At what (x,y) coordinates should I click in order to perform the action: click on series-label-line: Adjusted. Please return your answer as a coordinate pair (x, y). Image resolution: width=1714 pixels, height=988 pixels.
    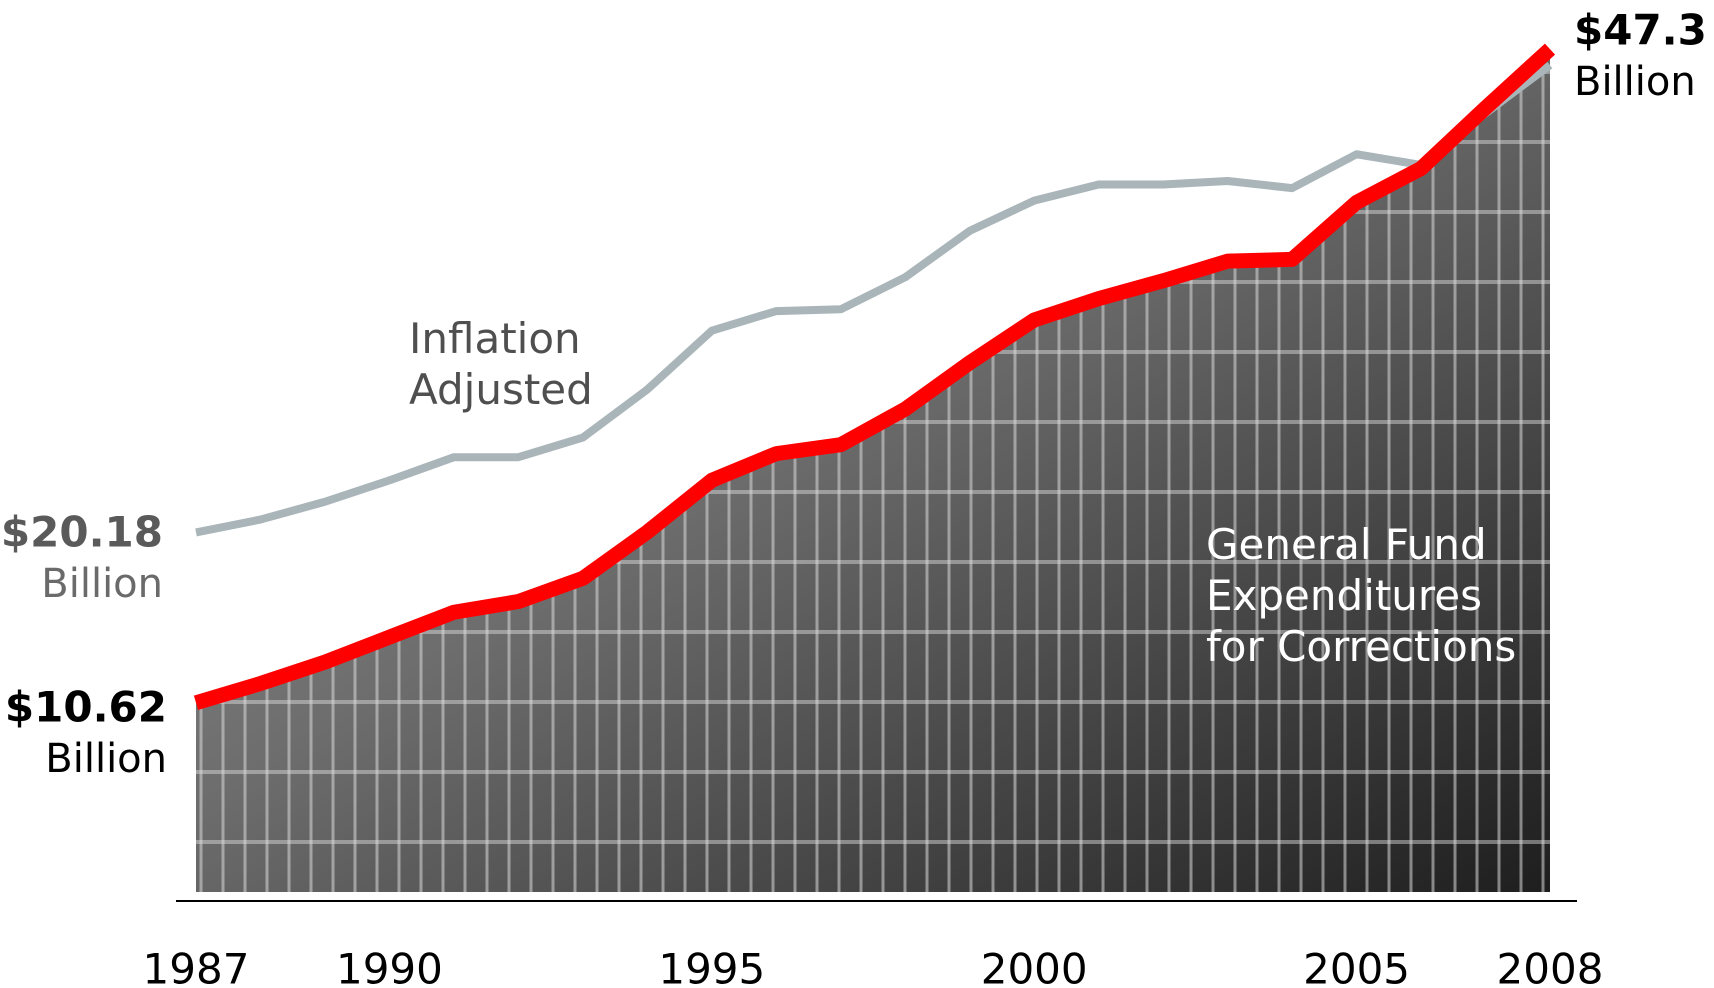
    Looking at the image, I should click on (501, 389).